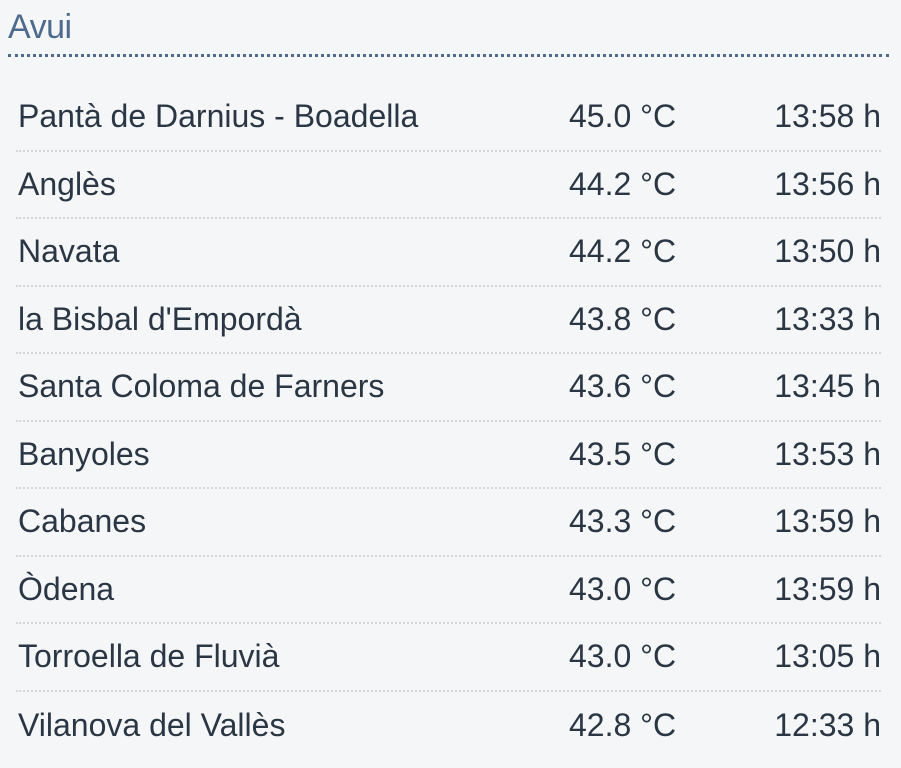 Image resolution: width=901 pixels, height=768 pixels. What do you see at coordinates (69, 251) in the screenshot?
I see `station-name: Navata` at bounding box center [69, 251].